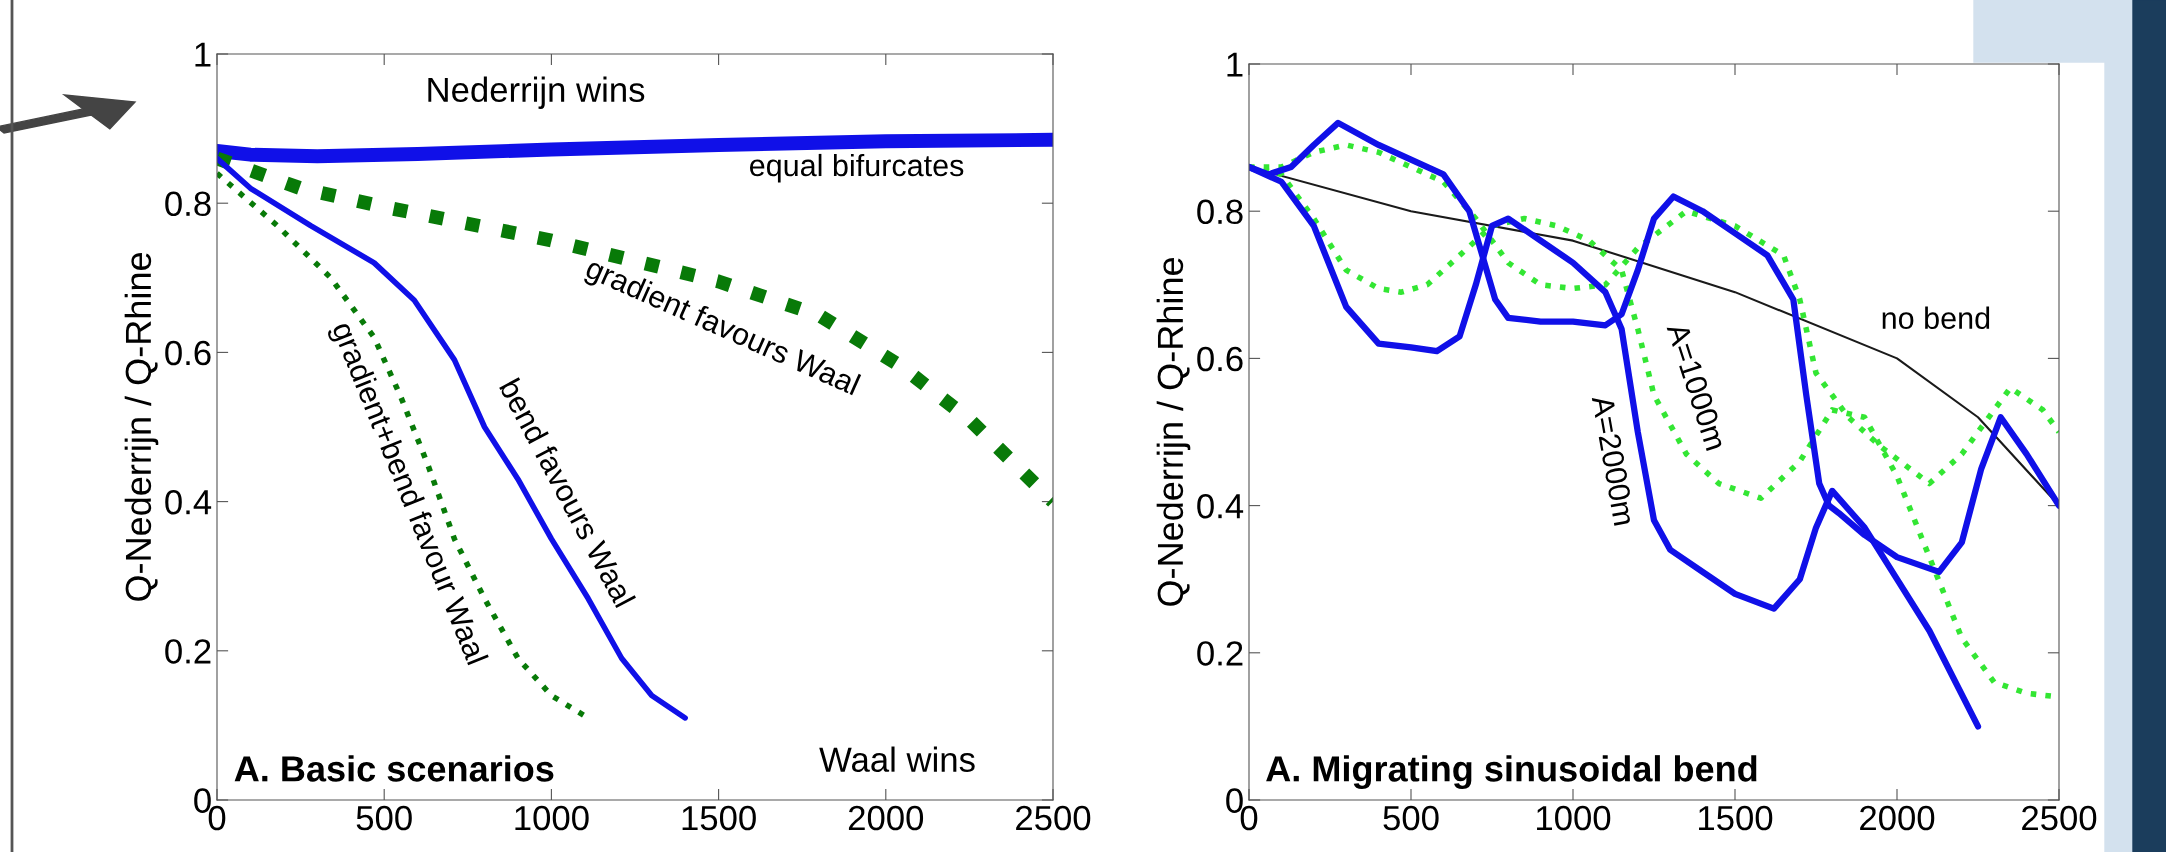  I want to click on annotation: Waal wins, so click(897, 759).